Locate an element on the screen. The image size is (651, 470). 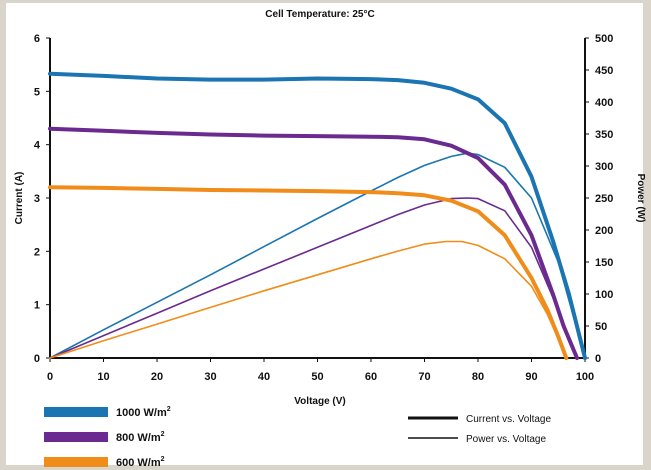
y2-tick-label: 0 is located at coordinates (598, 359).